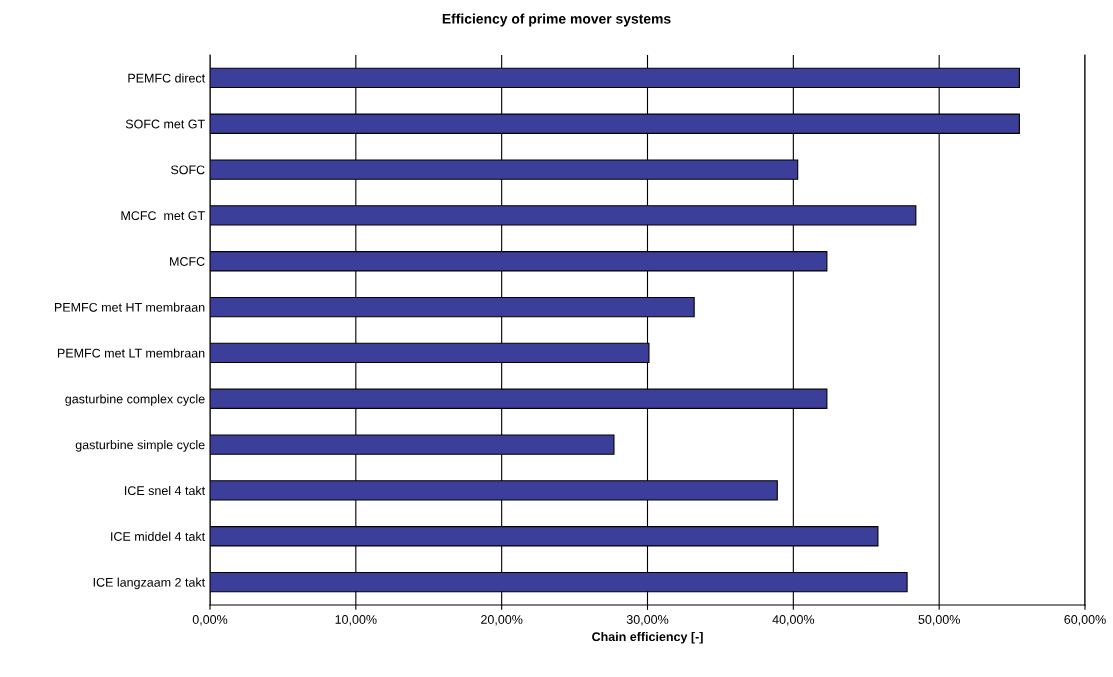 The width and height of the screenshot is (1113, 677). I want to click on y-tick-label: MCFC, so click(187, 261).